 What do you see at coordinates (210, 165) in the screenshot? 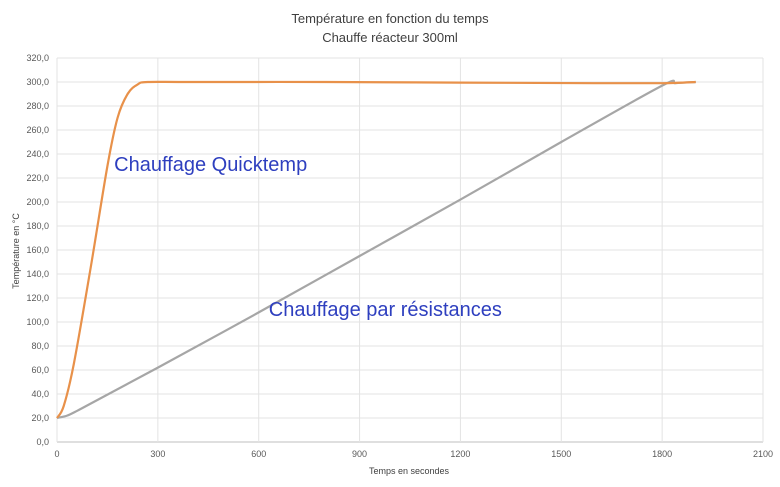
I see `series-annotation: Chauffage Quicktemp` at bounding box center [210, 165].